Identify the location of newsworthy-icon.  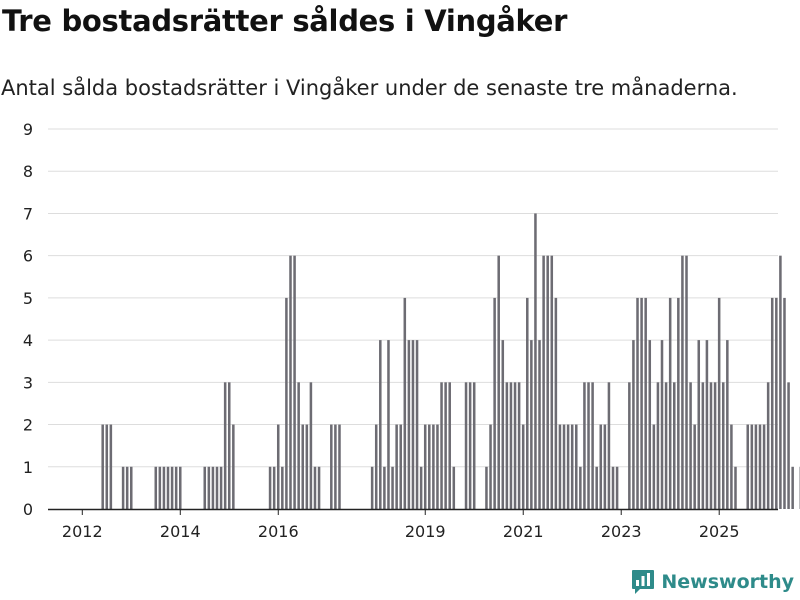
(643, 582).